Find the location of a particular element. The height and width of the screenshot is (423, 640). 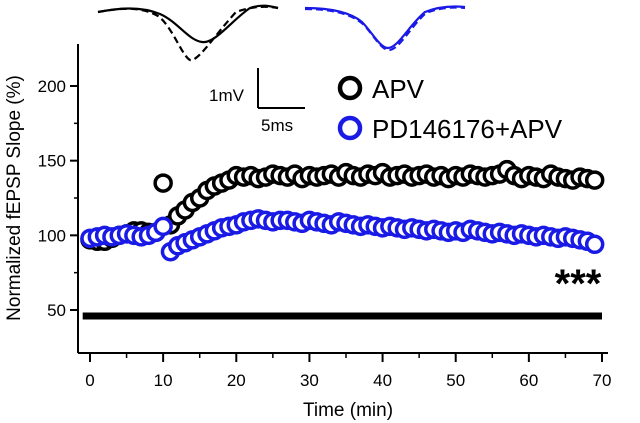

x-tick-label-50: 50 is located at coordinates (455, 380).